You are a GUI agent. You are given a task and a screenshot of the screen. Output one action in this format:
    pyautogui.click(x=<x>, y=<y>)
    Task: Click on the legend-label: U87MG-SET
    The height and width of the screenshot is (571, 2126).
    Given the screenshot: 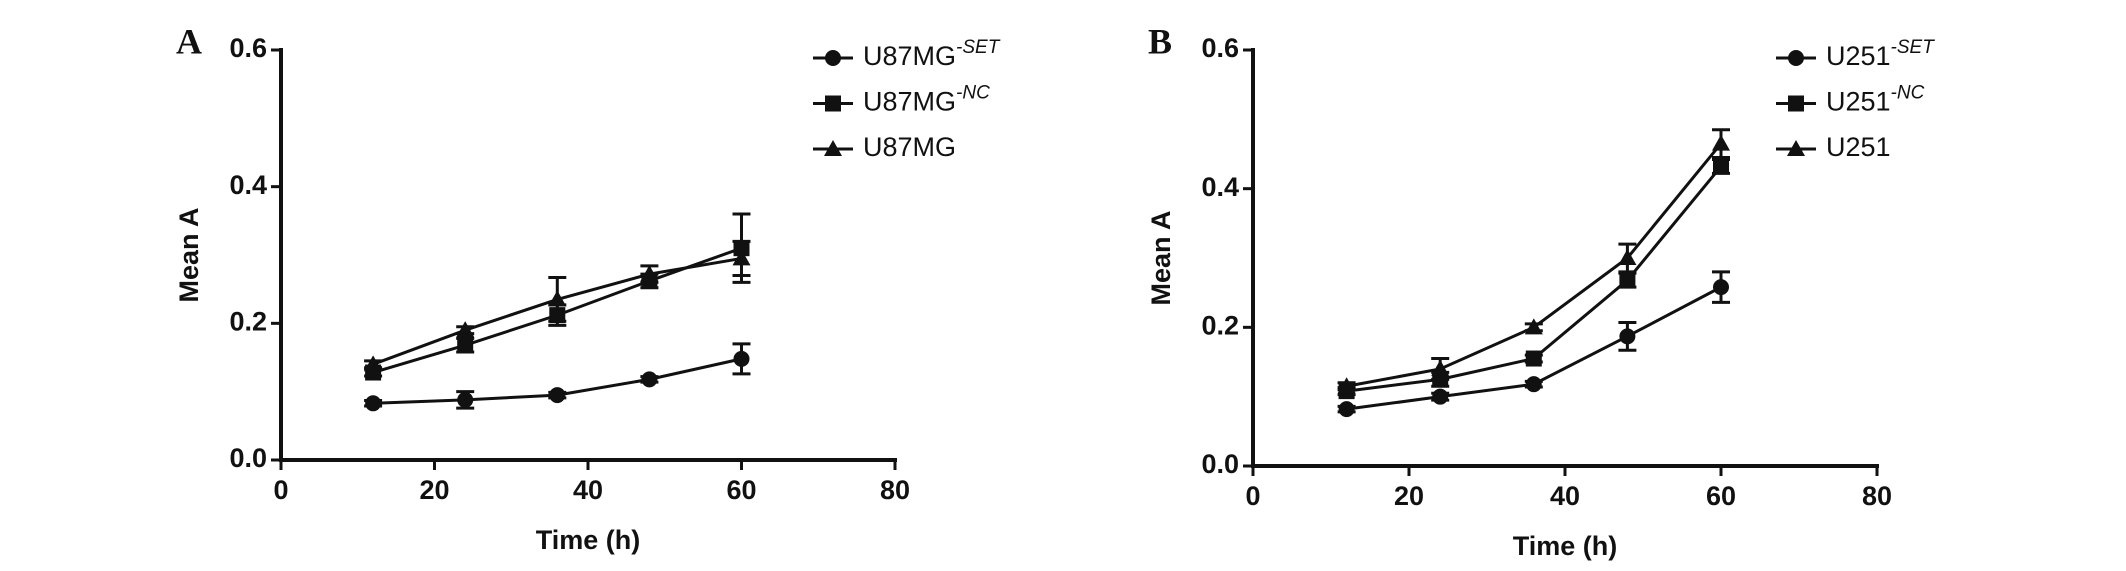 What is the action you would take?
    pyautogui.click(x=932, y=54)
    